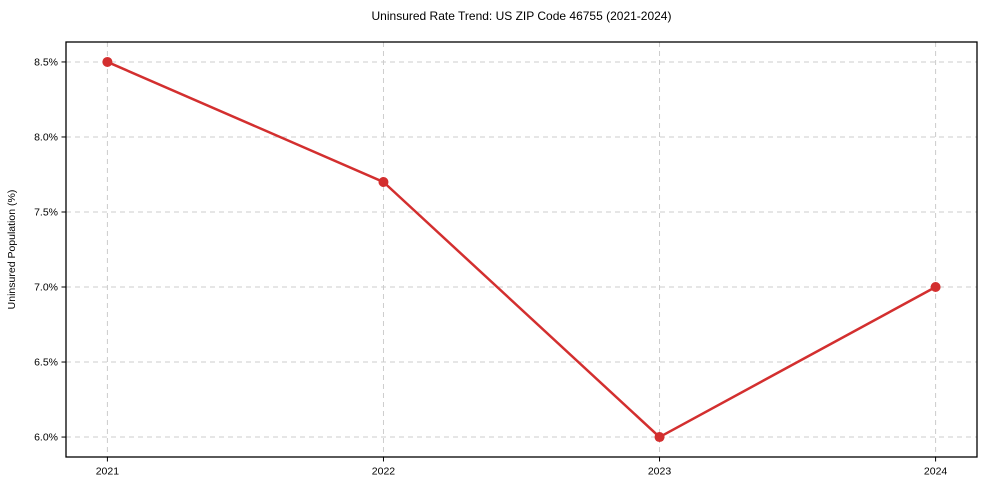 Image resolution: width=989 pixels, height=490 pixels. Describe the element at coordinates (46, 288) in the screenshot. I see `y-tick-label: 7.0%` at that location.